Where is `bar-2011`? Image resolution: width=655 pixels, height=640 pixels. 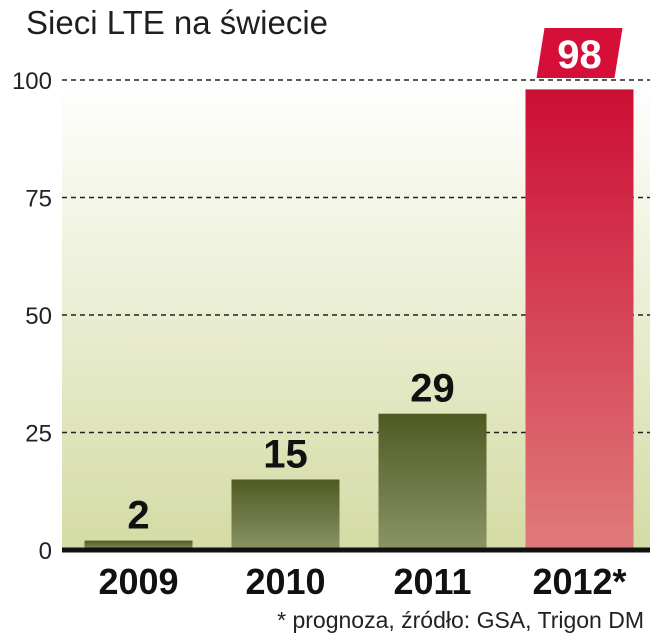 bar-2011 is located at coordinates (432, 481).